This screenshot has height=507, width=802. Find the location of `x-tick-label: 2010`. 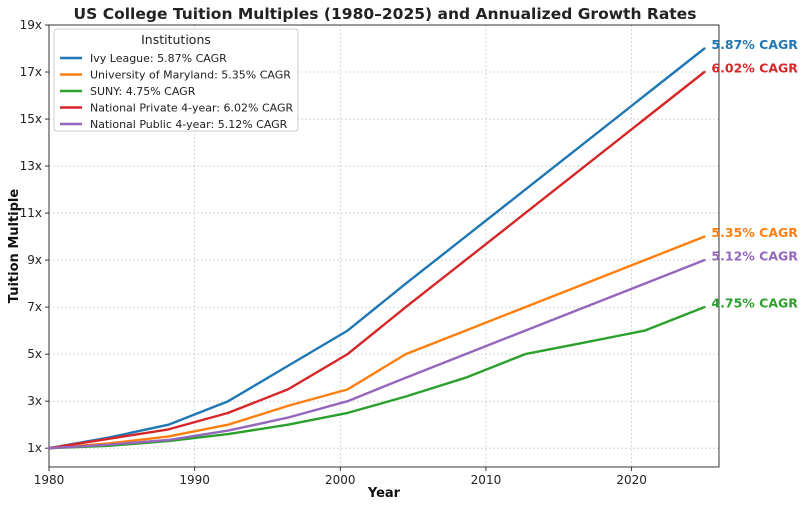

x-tick-label: 2010 is located at coordinates (486, 480).